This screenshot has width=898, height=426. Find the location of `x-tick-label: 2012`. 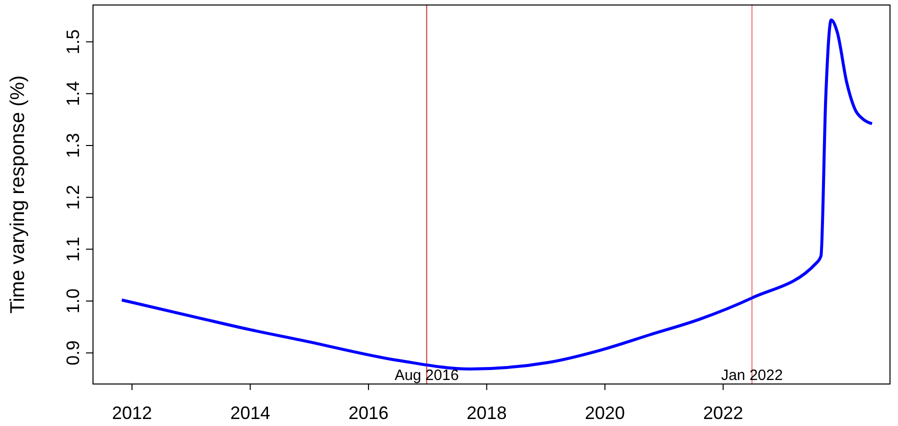

x-tick-label: 2012 is located at coordinates (132, 413).